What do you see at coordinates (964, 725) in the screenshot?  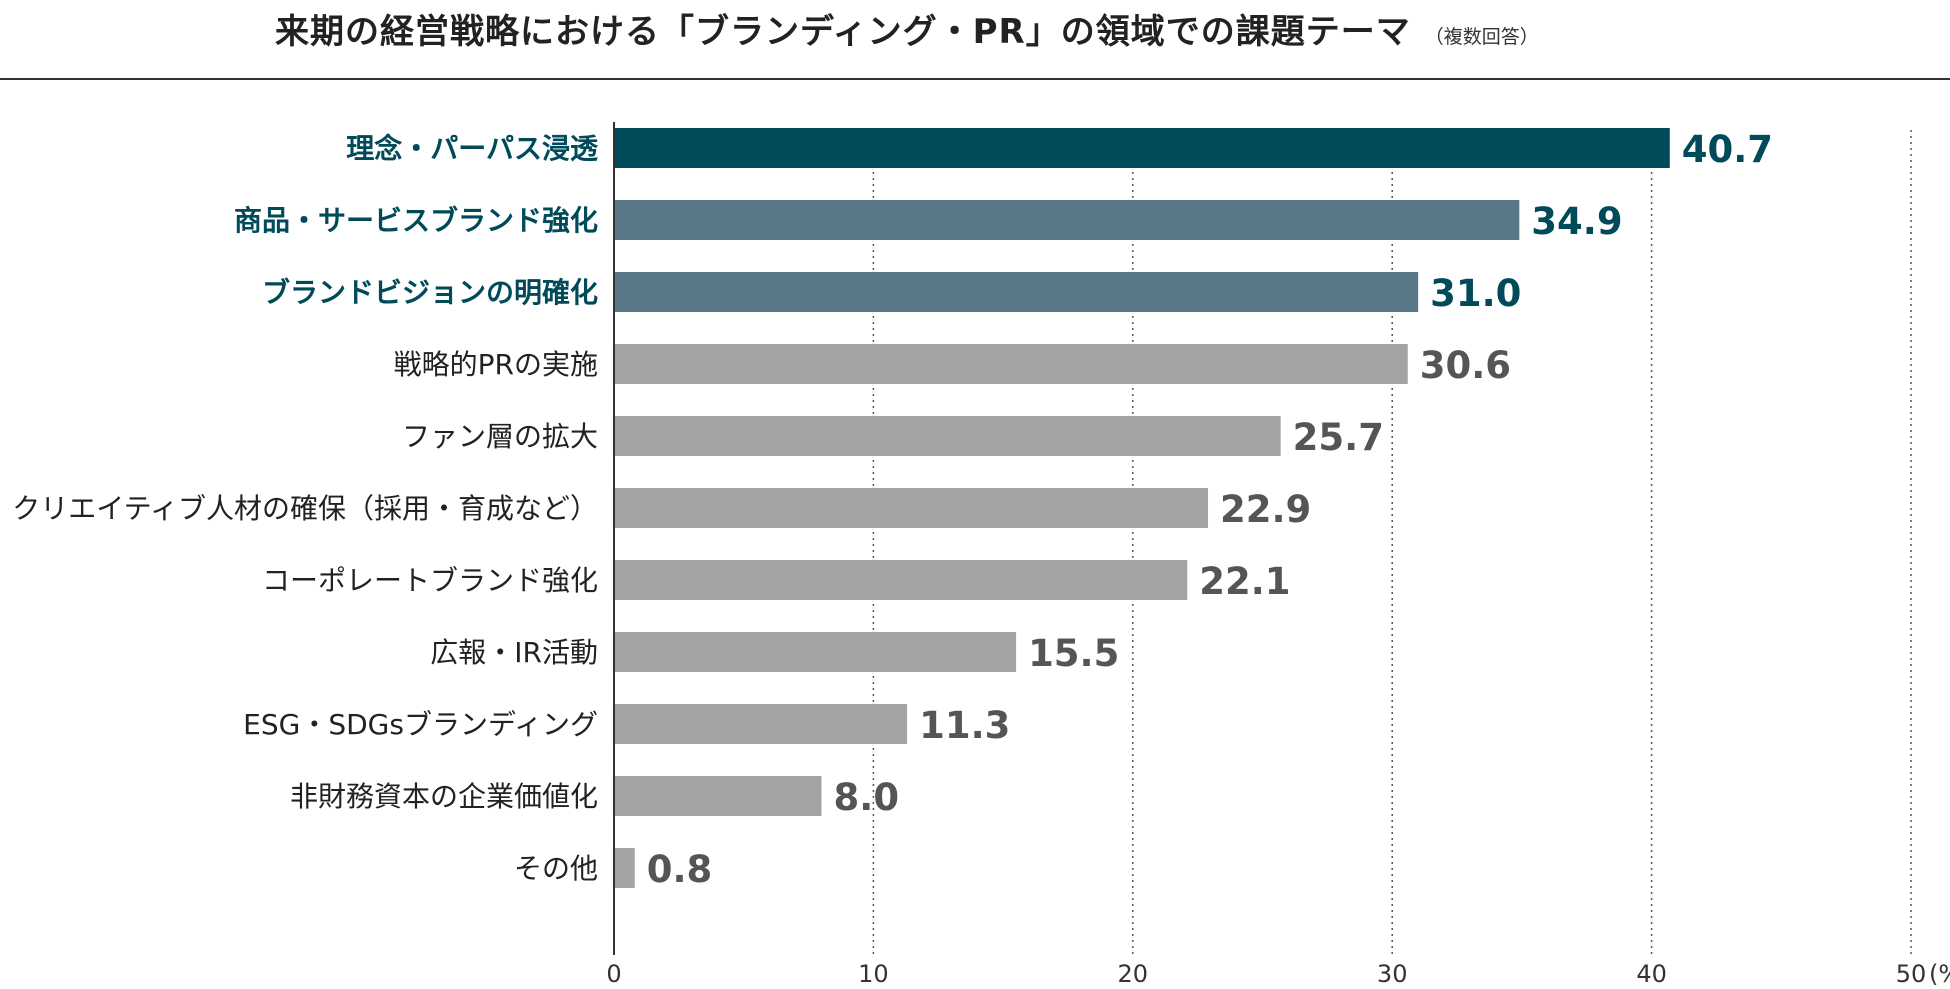 I see `value-label-8: 11.3` at bounding box center [964, 725].